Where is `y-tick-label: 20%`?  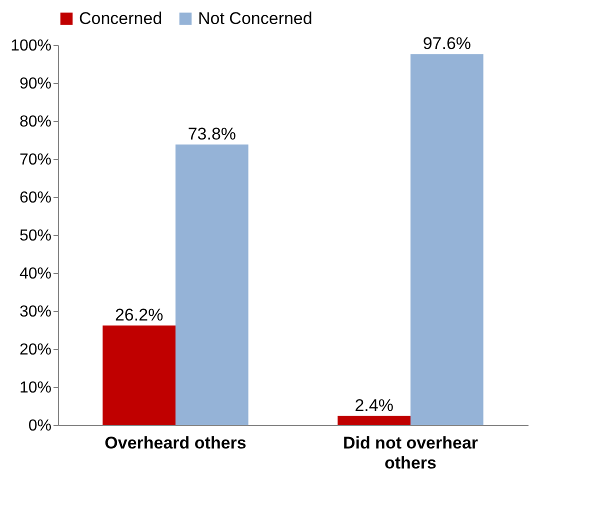
y-tick-label: 20% is located at coordinates (35, 350).